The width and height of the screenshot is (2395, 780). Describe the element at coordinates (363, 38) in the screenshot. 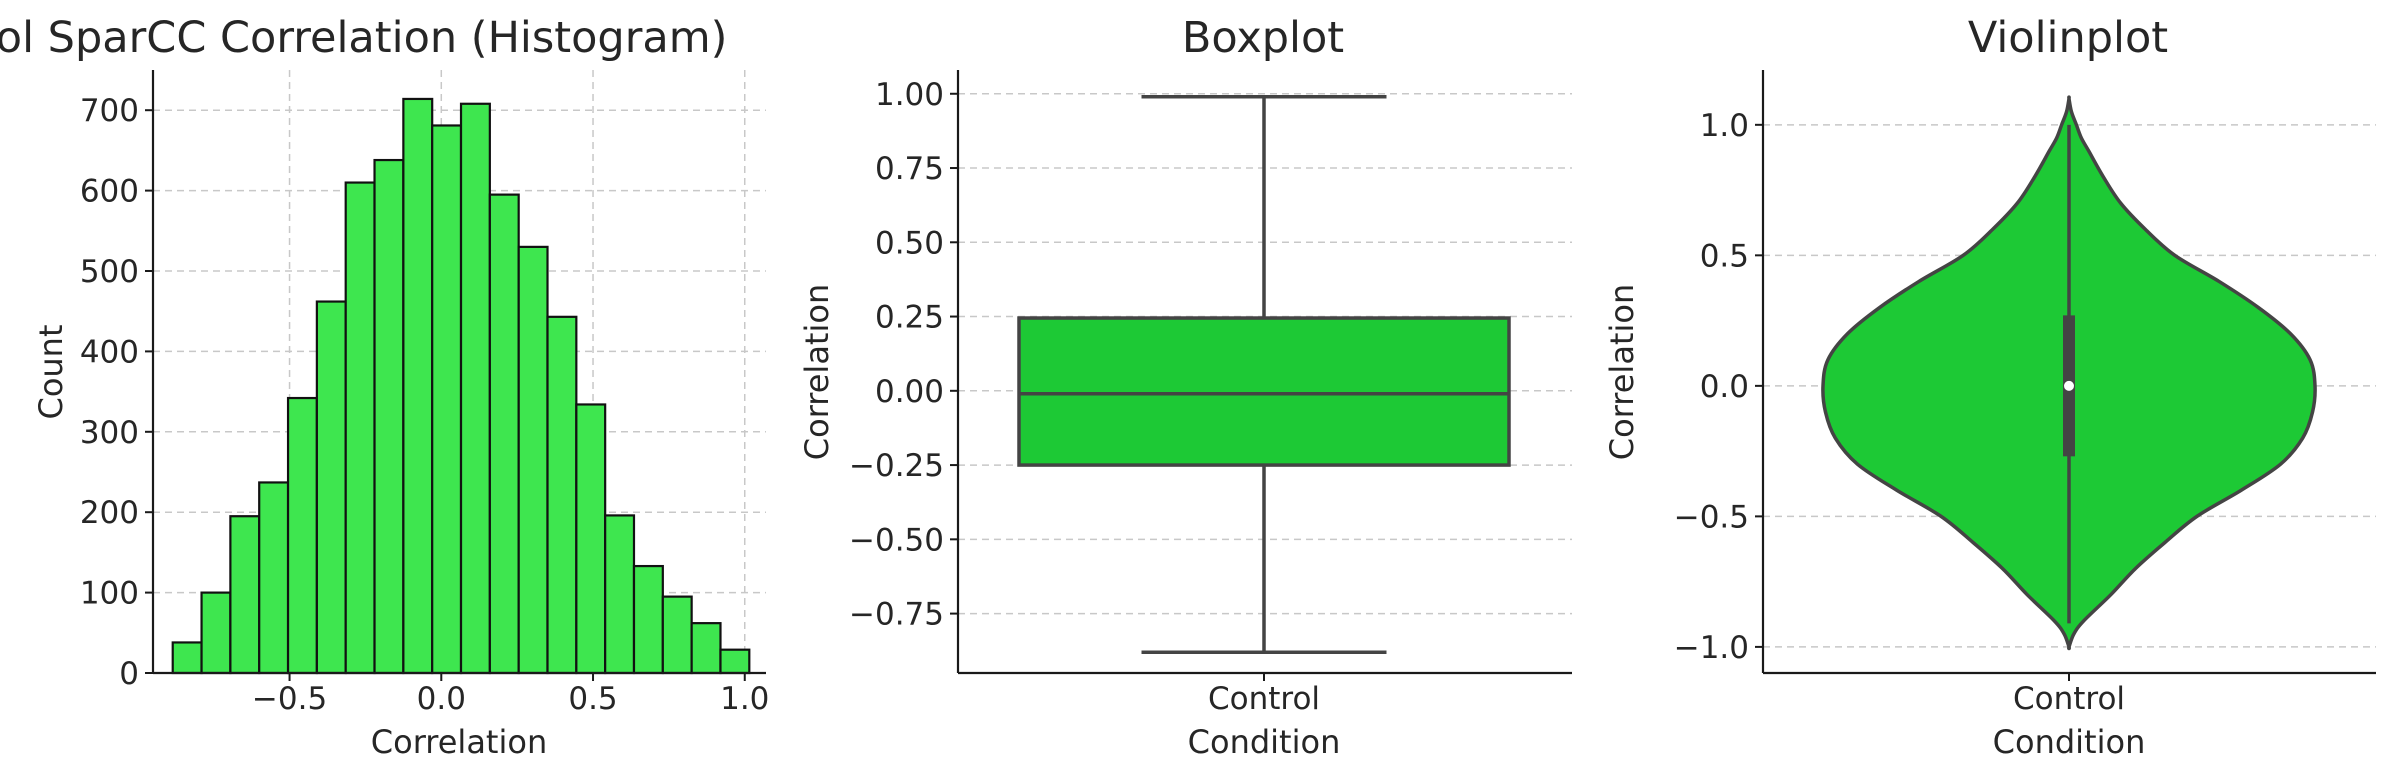

I see `histogram-title: Control SparCC Correlation (Histogram)` at that location.